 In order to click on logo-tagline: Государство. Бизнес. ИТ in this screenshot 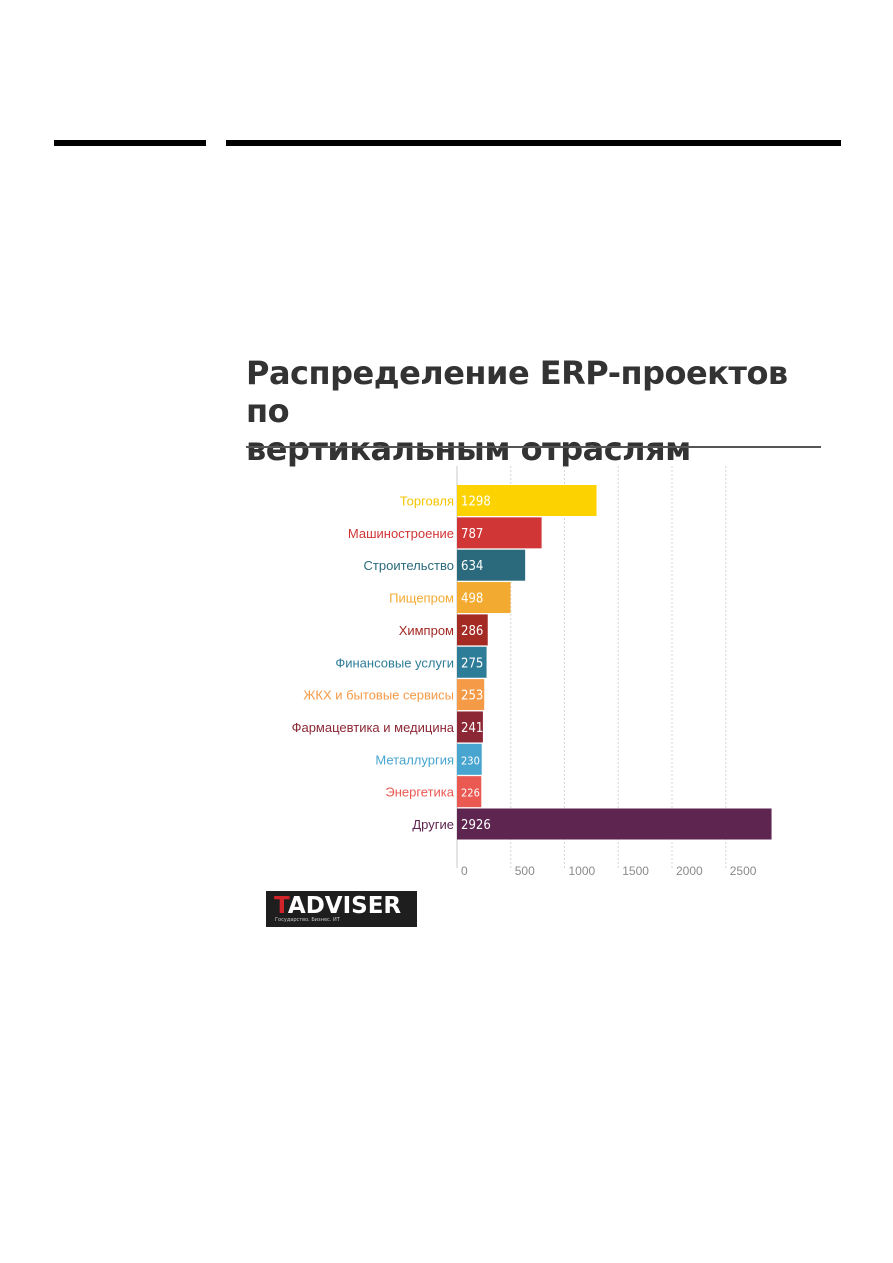, I will do `click(307, 920)`.